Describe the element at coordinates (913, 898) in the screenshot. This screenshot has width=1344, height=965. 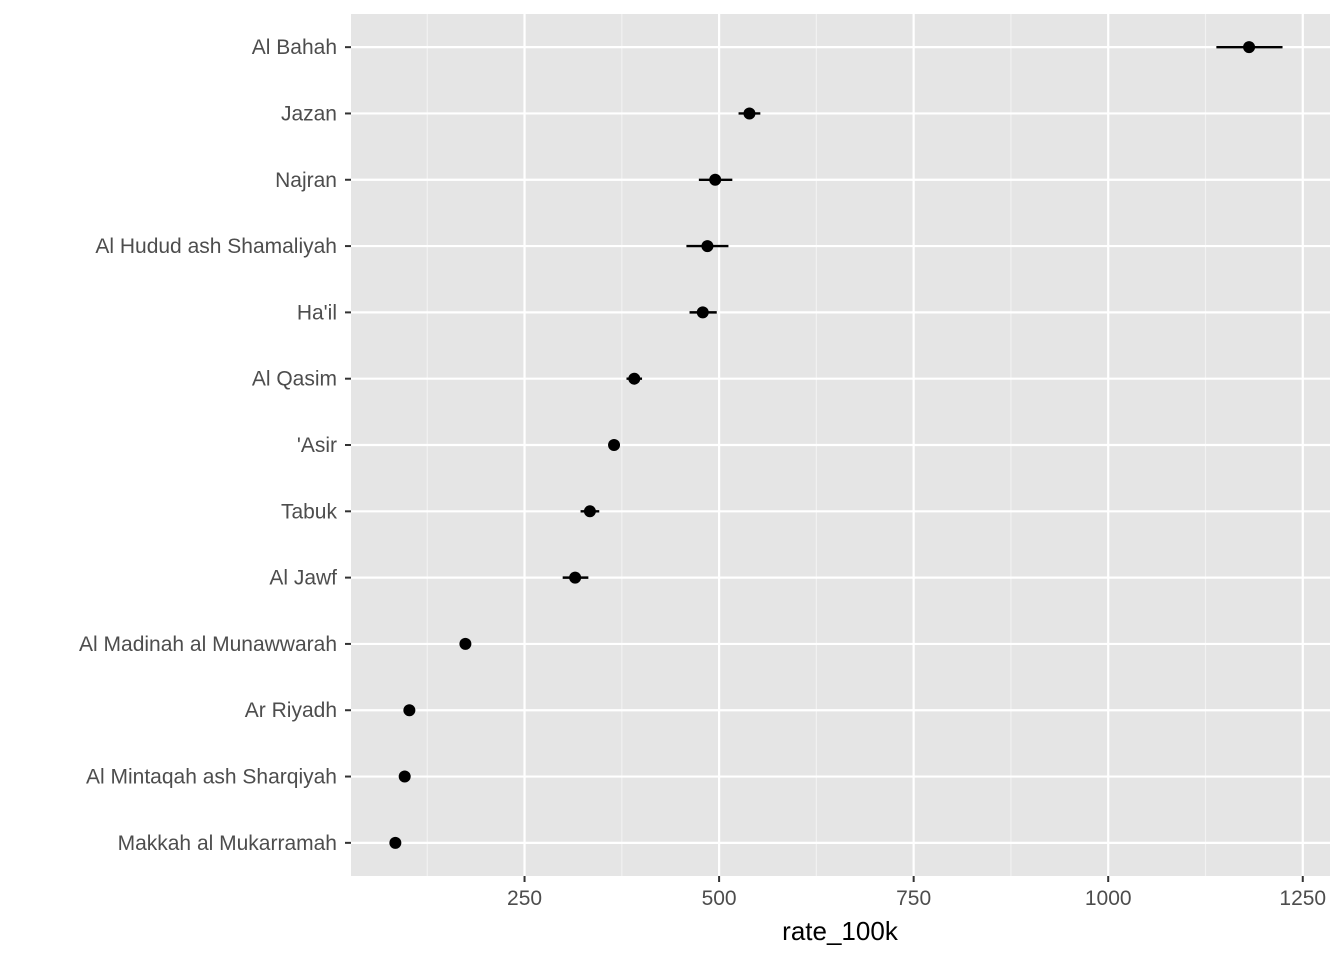
I see `x-tick-label: 750` at that location.